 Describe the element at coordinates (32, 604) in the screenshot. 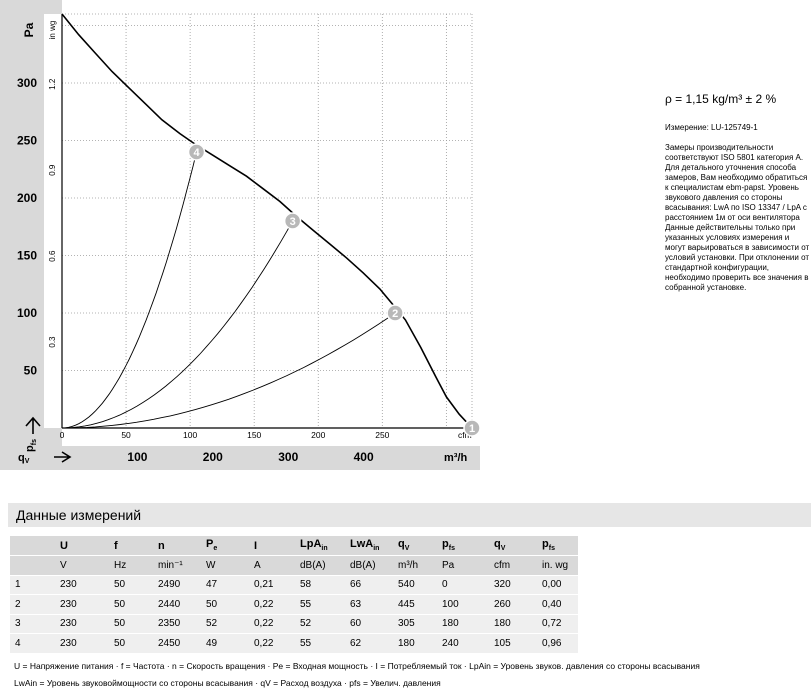

I see `table-cell: 2` at that location.